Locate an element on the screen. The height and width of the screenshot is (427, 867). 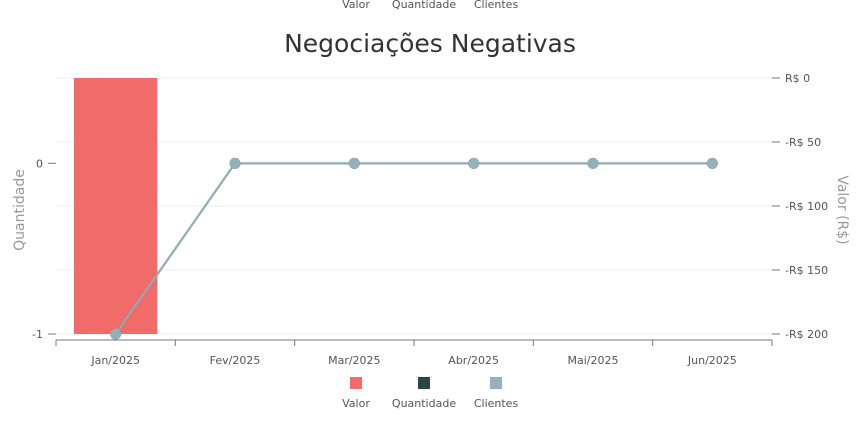
legend-label: Quantidade is located at coordinates (424, 403).